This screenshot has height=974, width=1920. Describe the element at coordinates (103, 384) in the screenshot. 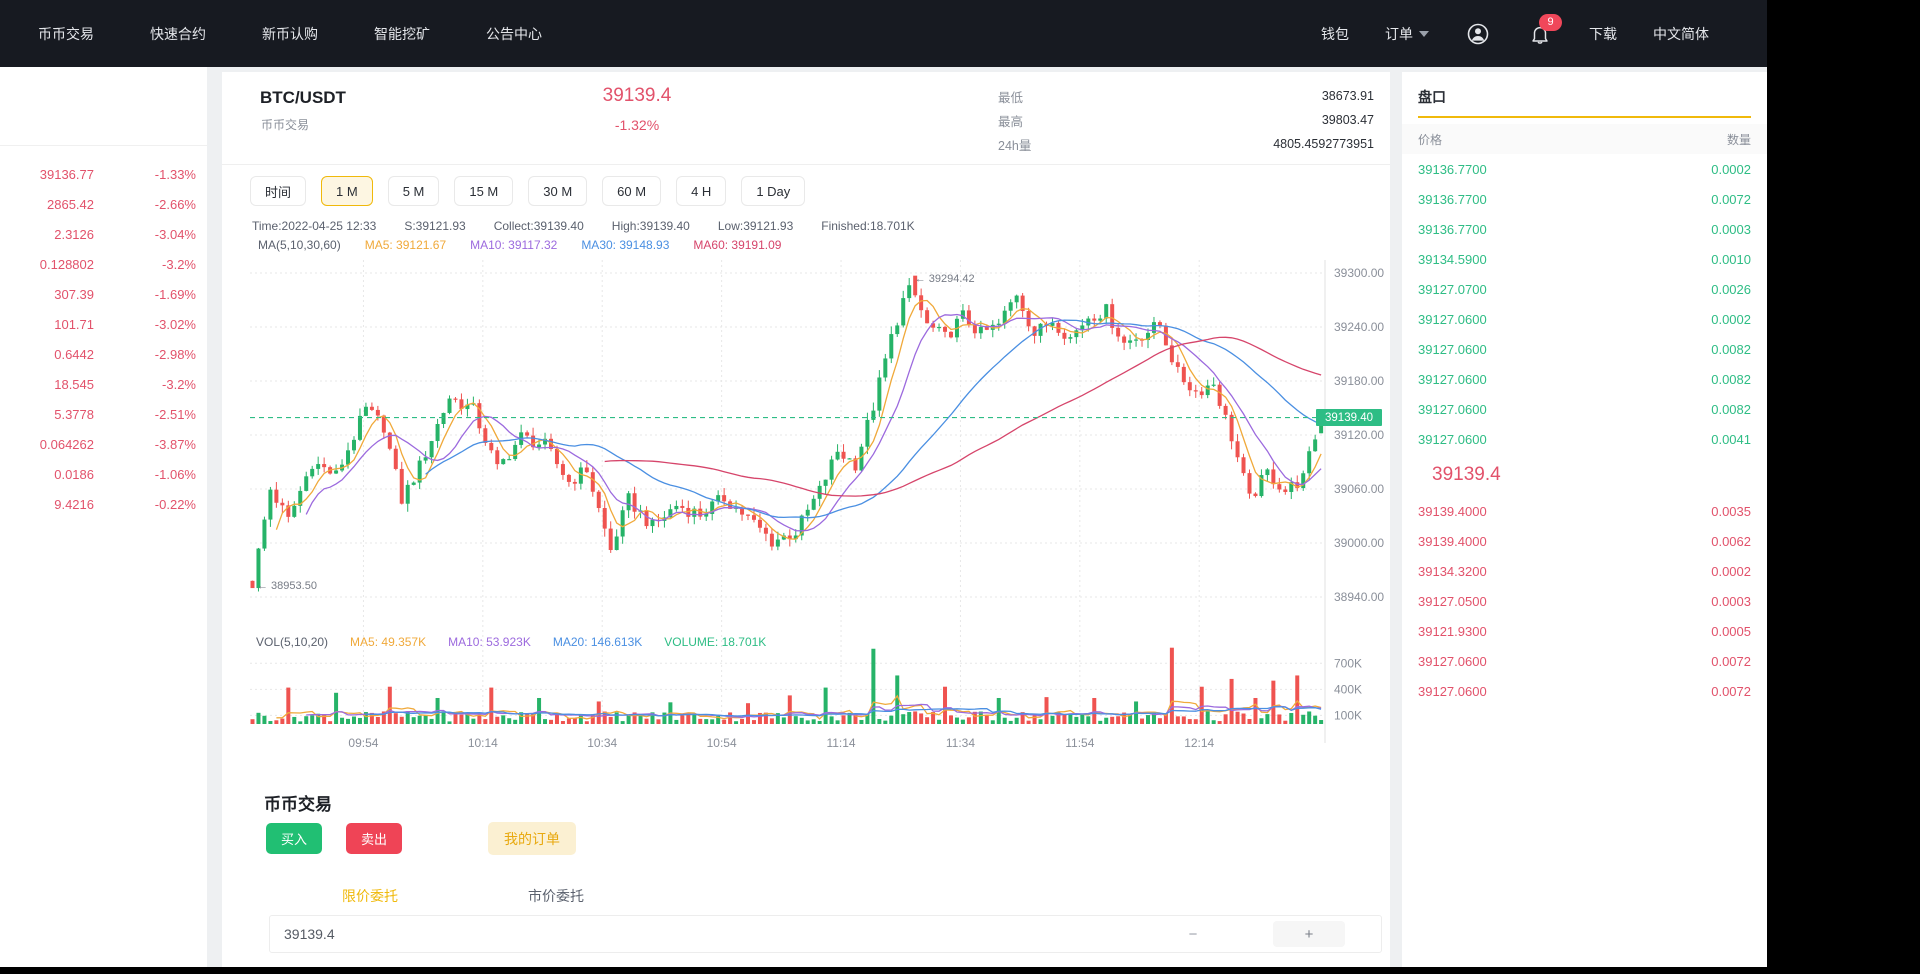

I see `watchlist-row: 18.545 -3.2%` at that location.